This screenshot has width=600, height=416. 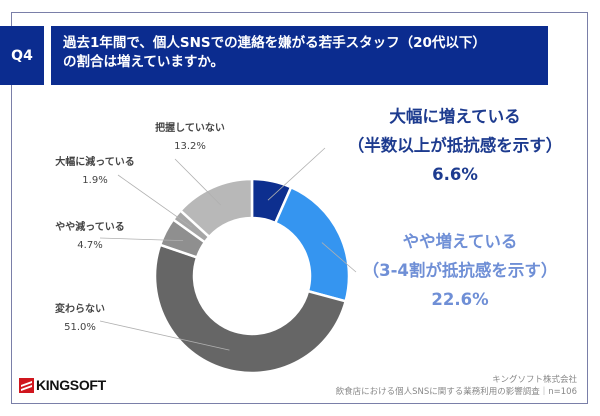 What do you see at coordinates (144, 62) in the screenshot?
I see `question-title-line2: の割合は増えていますか。` at bounding box center [144, 62].